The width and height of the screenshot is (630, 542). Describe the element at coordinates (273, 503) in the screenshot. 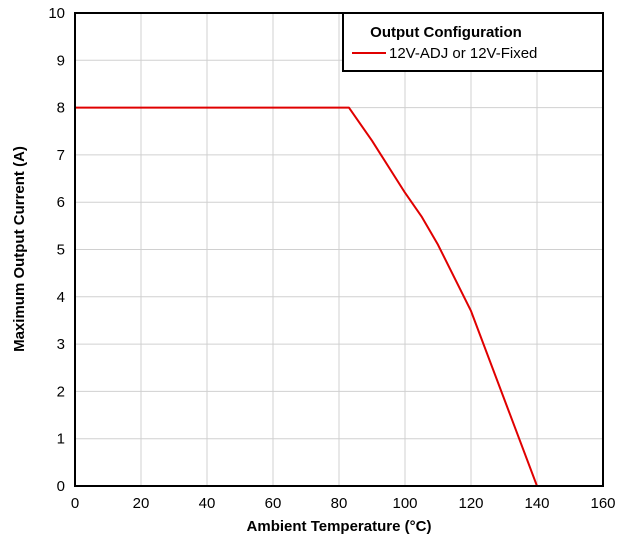

I see `x-tick-label: 60` at that location.